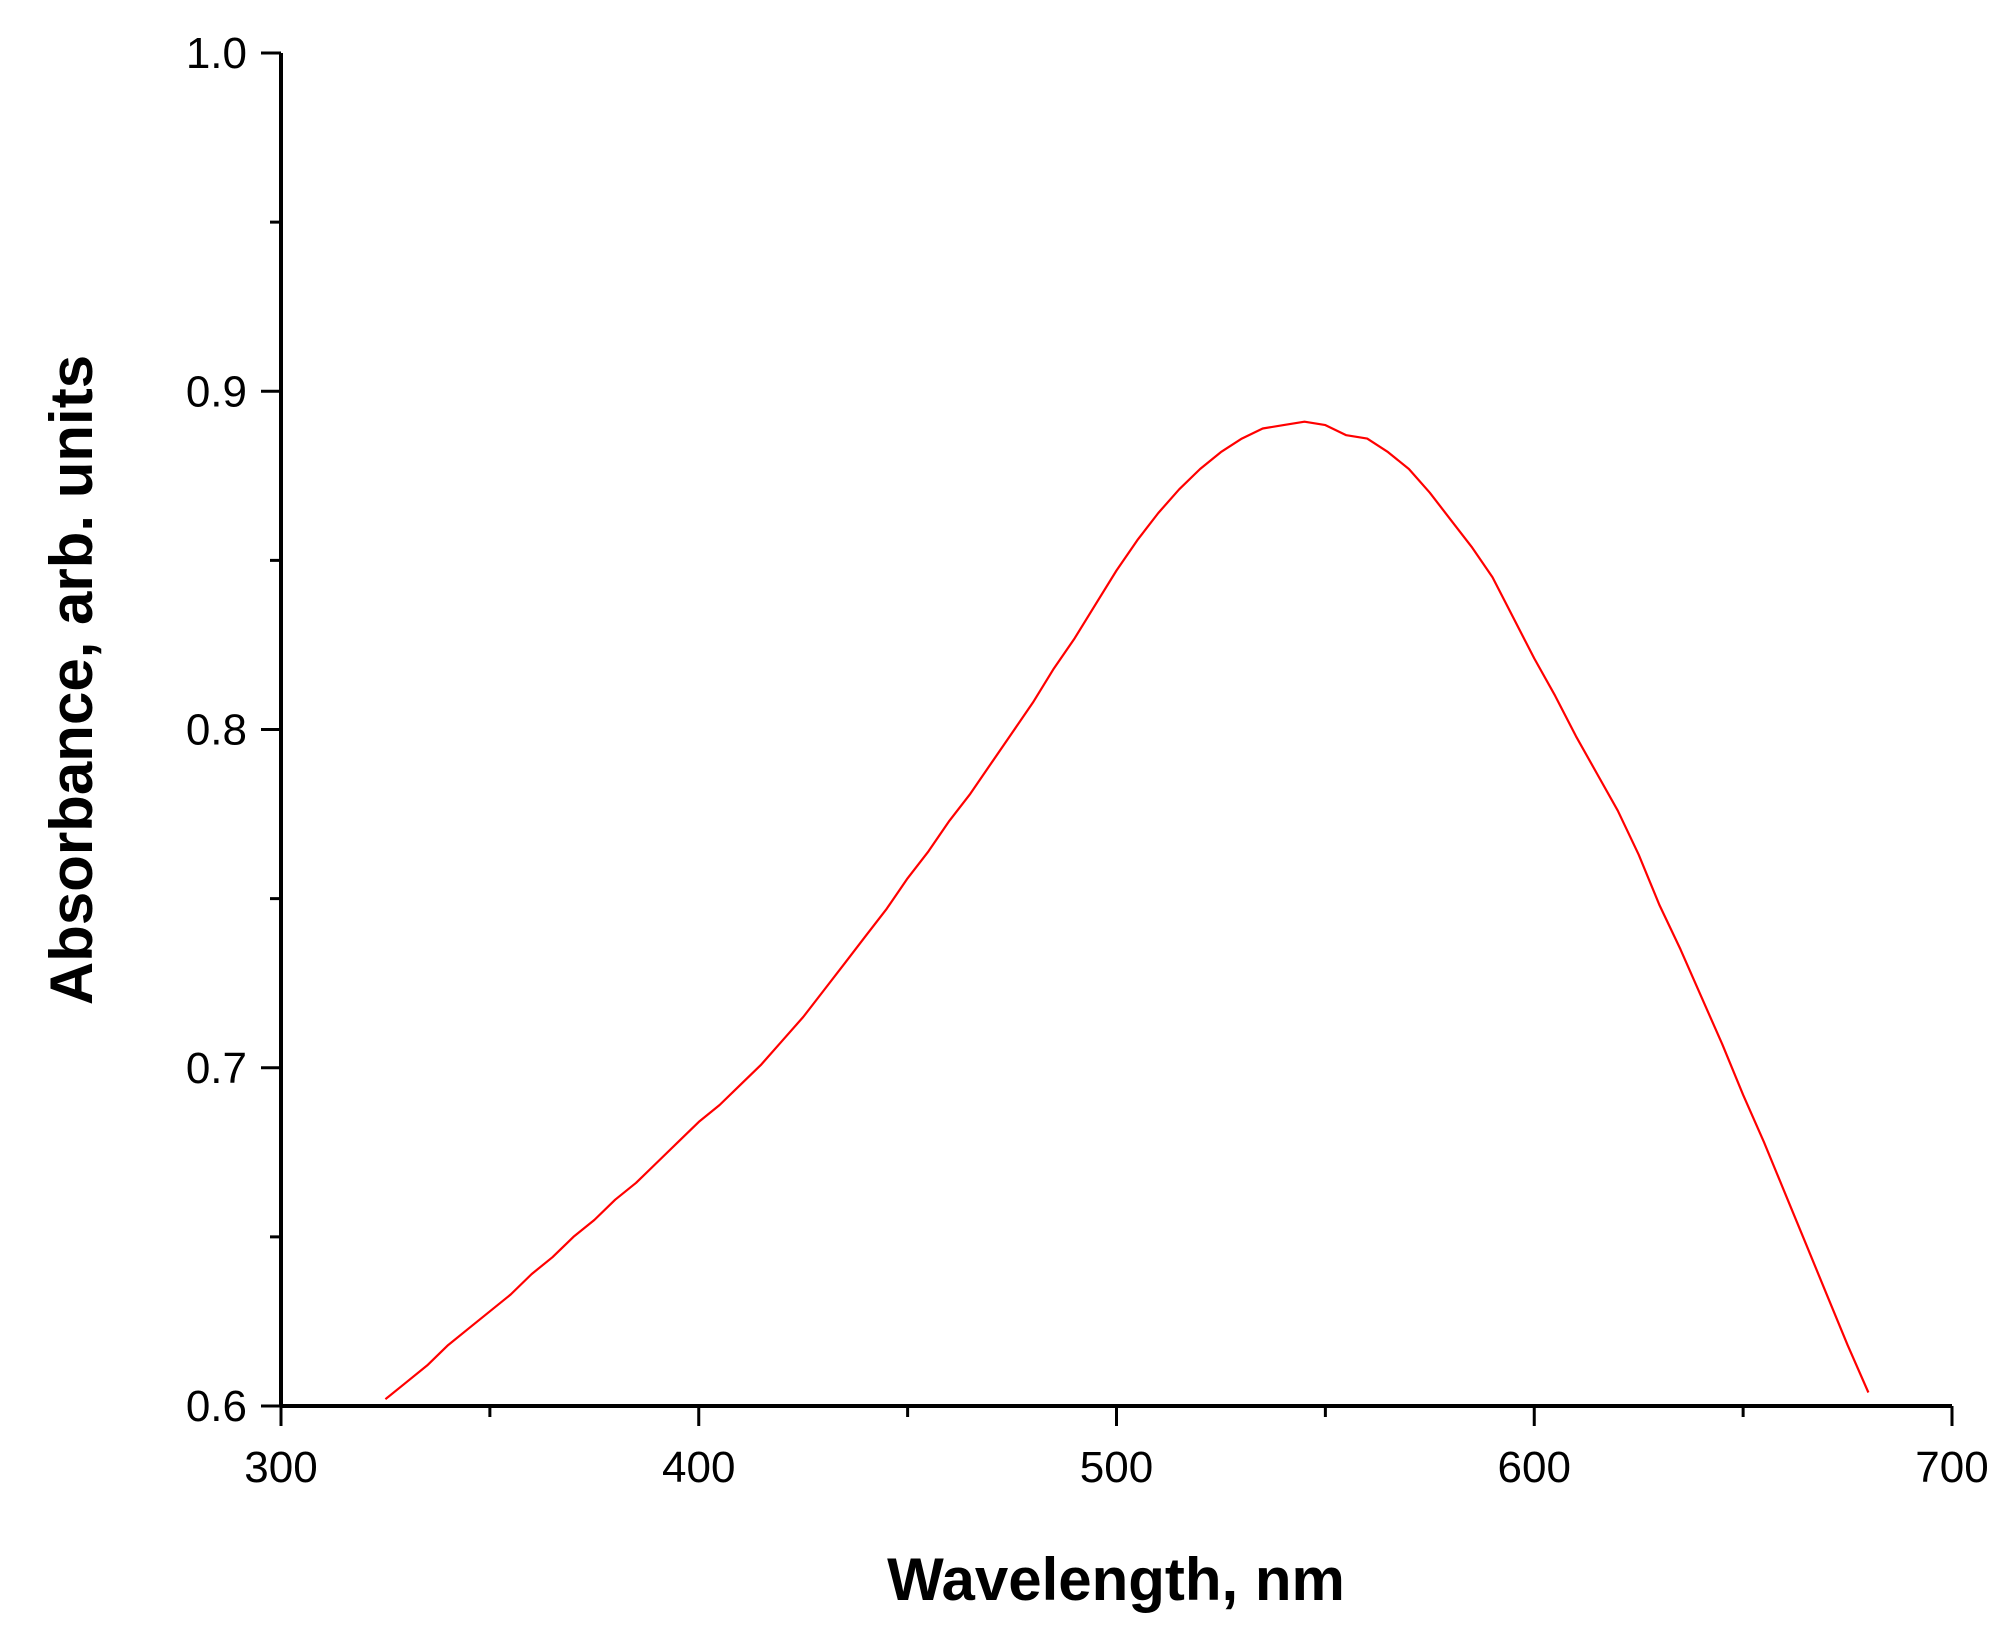 This screenshot has height=1627, width=2003. I want to click on y-tick-label: 1.0, so click(216, 53).